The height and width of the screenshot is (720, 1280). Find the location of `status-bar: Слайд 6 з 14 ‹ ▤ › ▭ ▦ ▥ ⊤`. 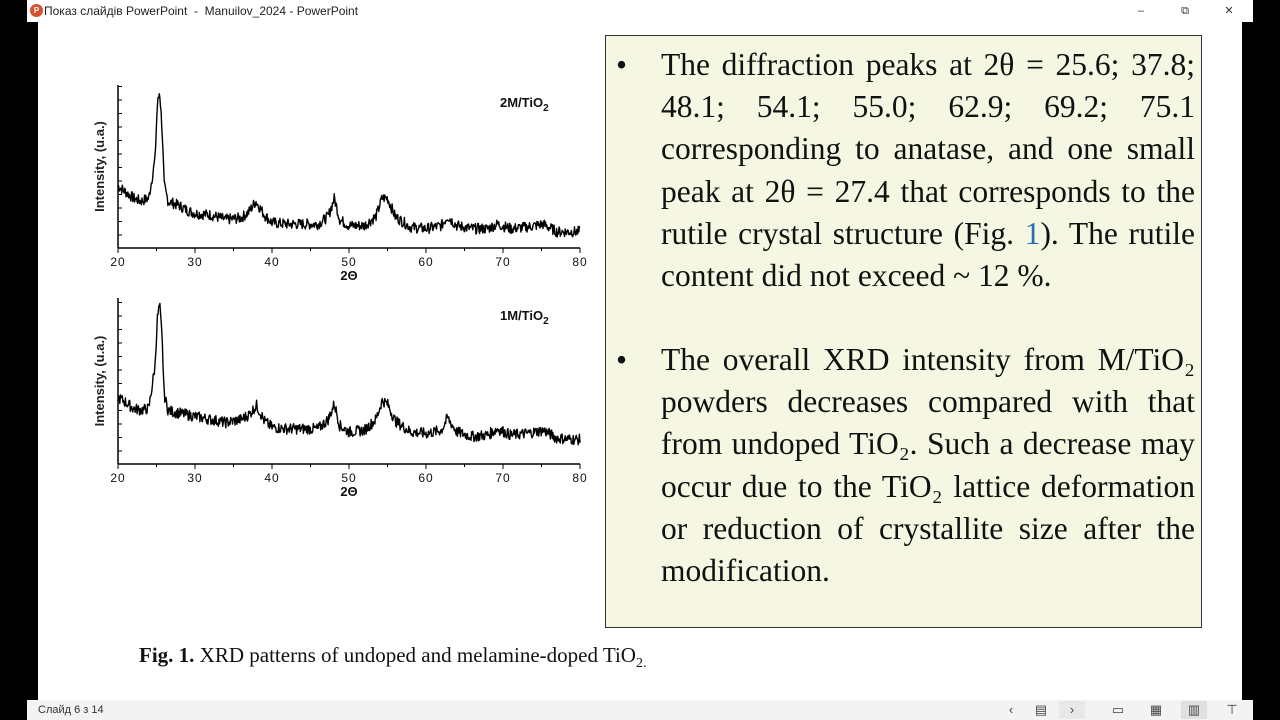

status-bar: Слайд 6 з 14 ‹ ▤ › ▭ ▦ ▥ ⊤ is located at coordinates (640, 710).